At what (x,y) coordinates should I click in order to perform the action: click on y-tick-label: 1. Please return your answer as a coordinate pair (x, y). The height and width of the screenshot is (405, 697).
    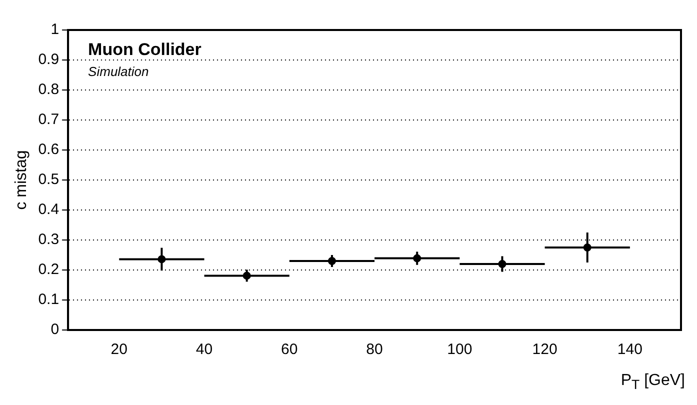
    Looking at the image, I should click on (55, 29).